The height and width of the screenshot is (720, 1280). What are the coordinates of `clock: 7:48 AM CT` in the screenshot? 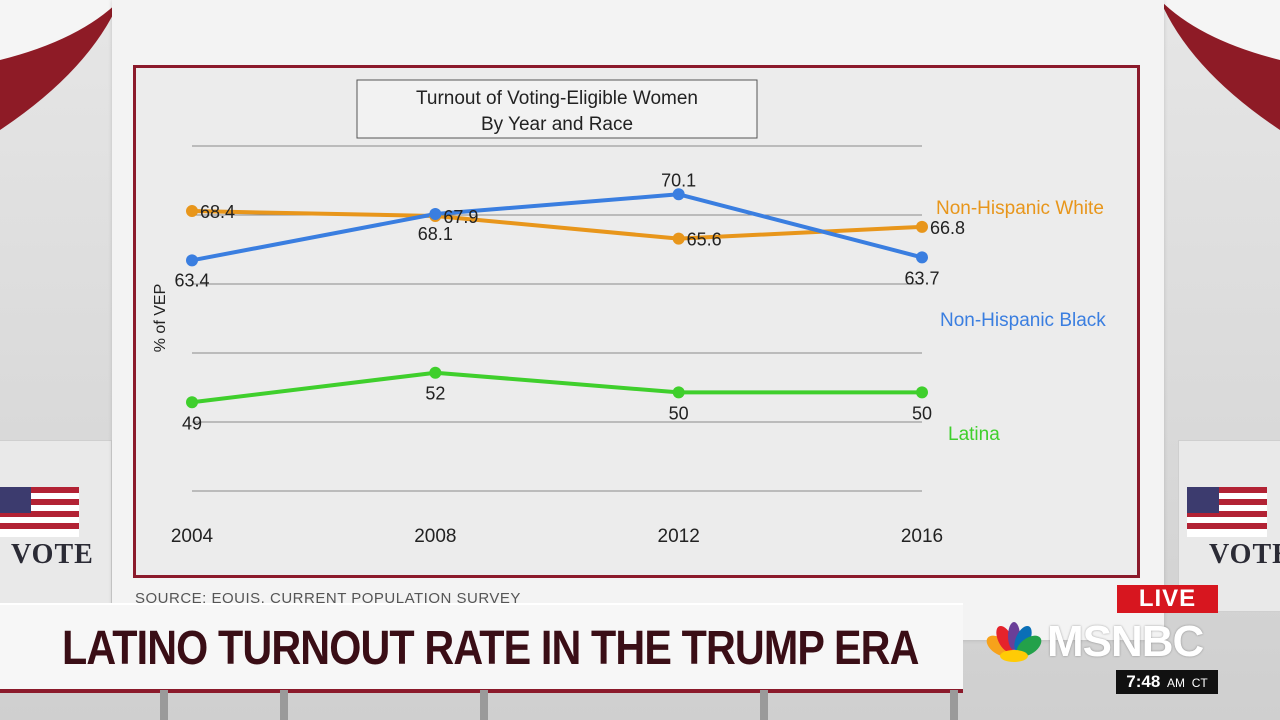 It's located at (1167, 682).